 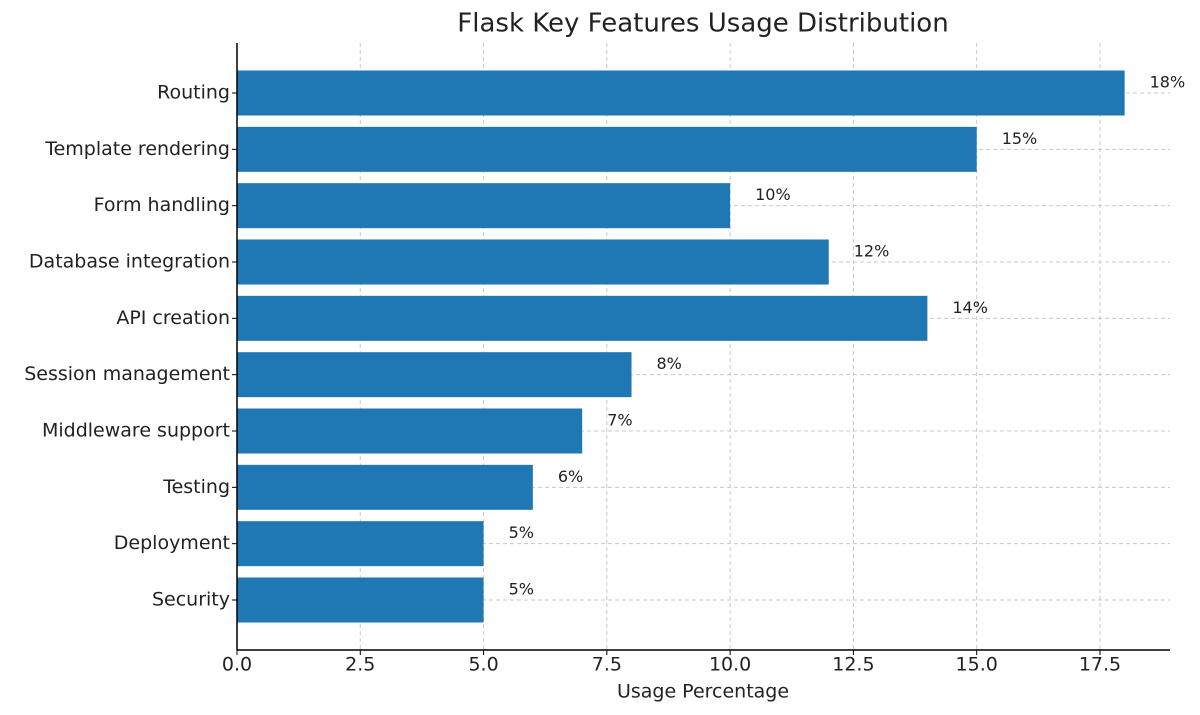 I want to click on y-tick-label: Routing, so click(x=193, y=93).